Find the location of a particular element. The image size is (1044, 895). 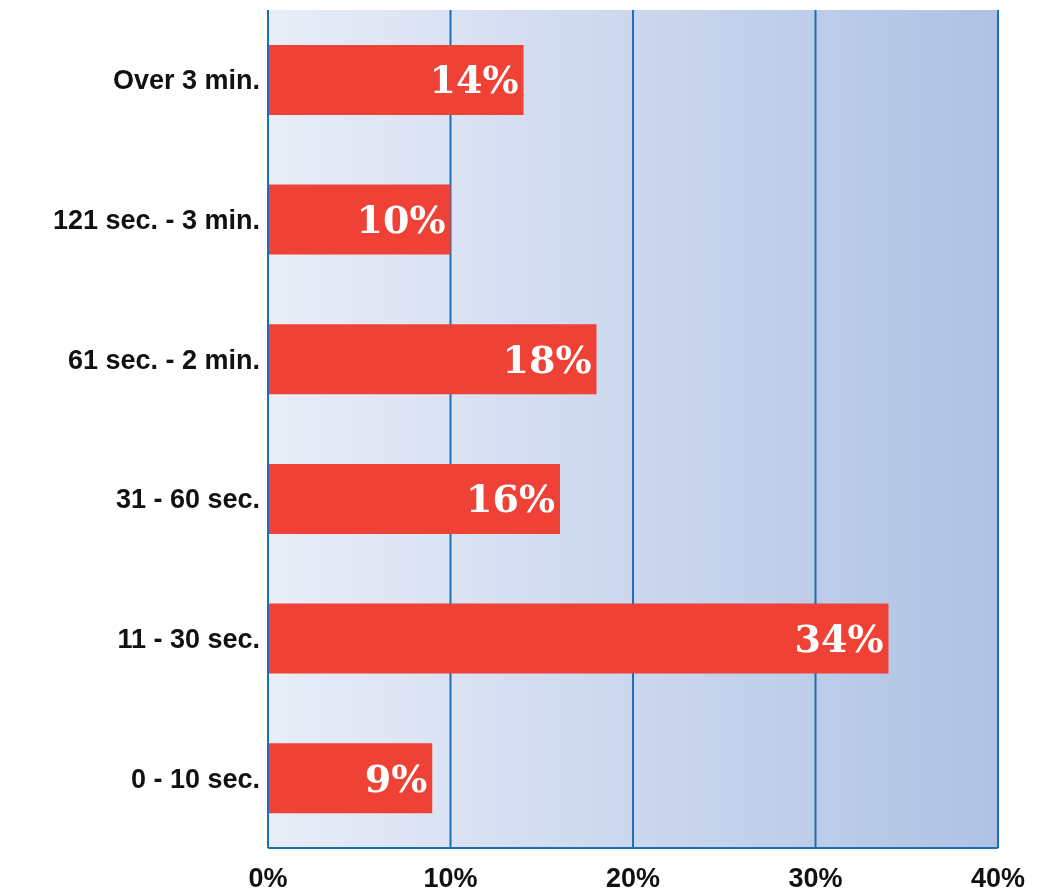

y-tick-label: 121 sec. - 3 min. is located at coordinates (156, 220).